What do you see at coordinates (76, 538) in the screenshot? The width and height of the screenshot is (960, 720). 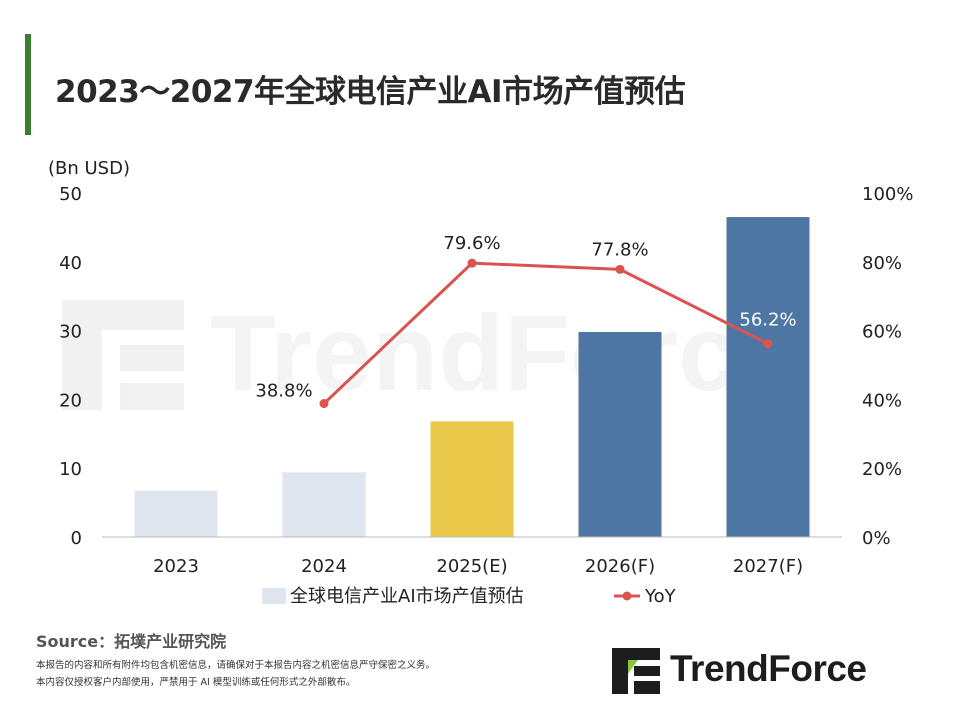 I see `y-tick-label: 0` at bounding box center [76, 538].